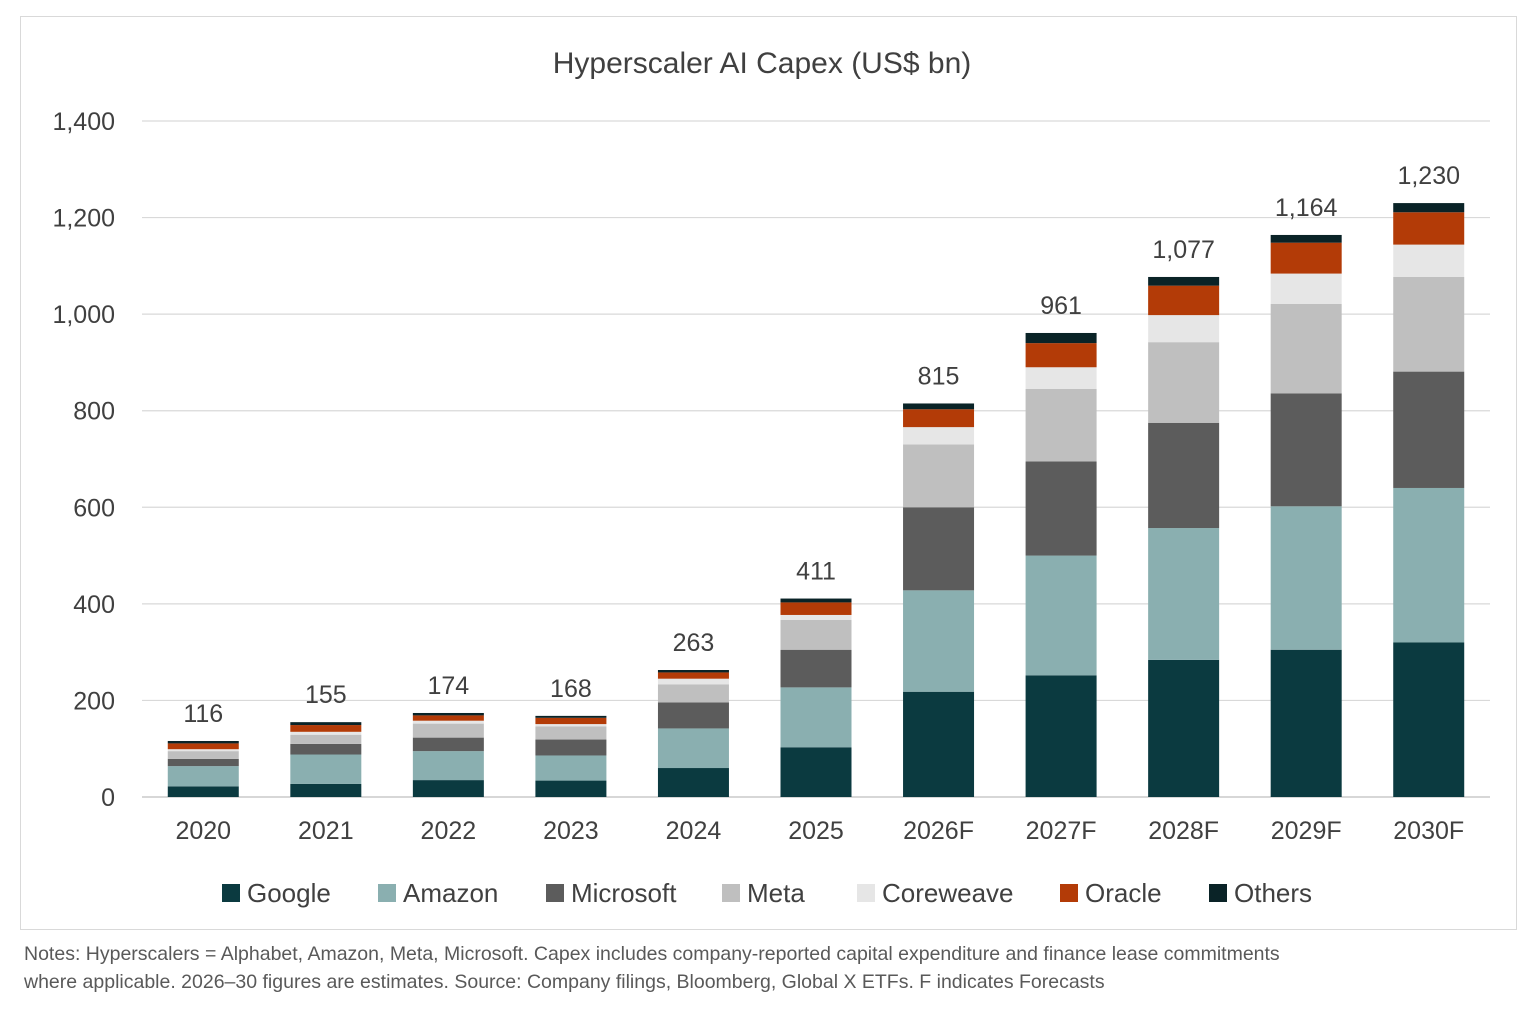 This screenshot has height=1024, width=1536. I want to click on legend-item-microsoft: Microsoft, so click(611, 893).